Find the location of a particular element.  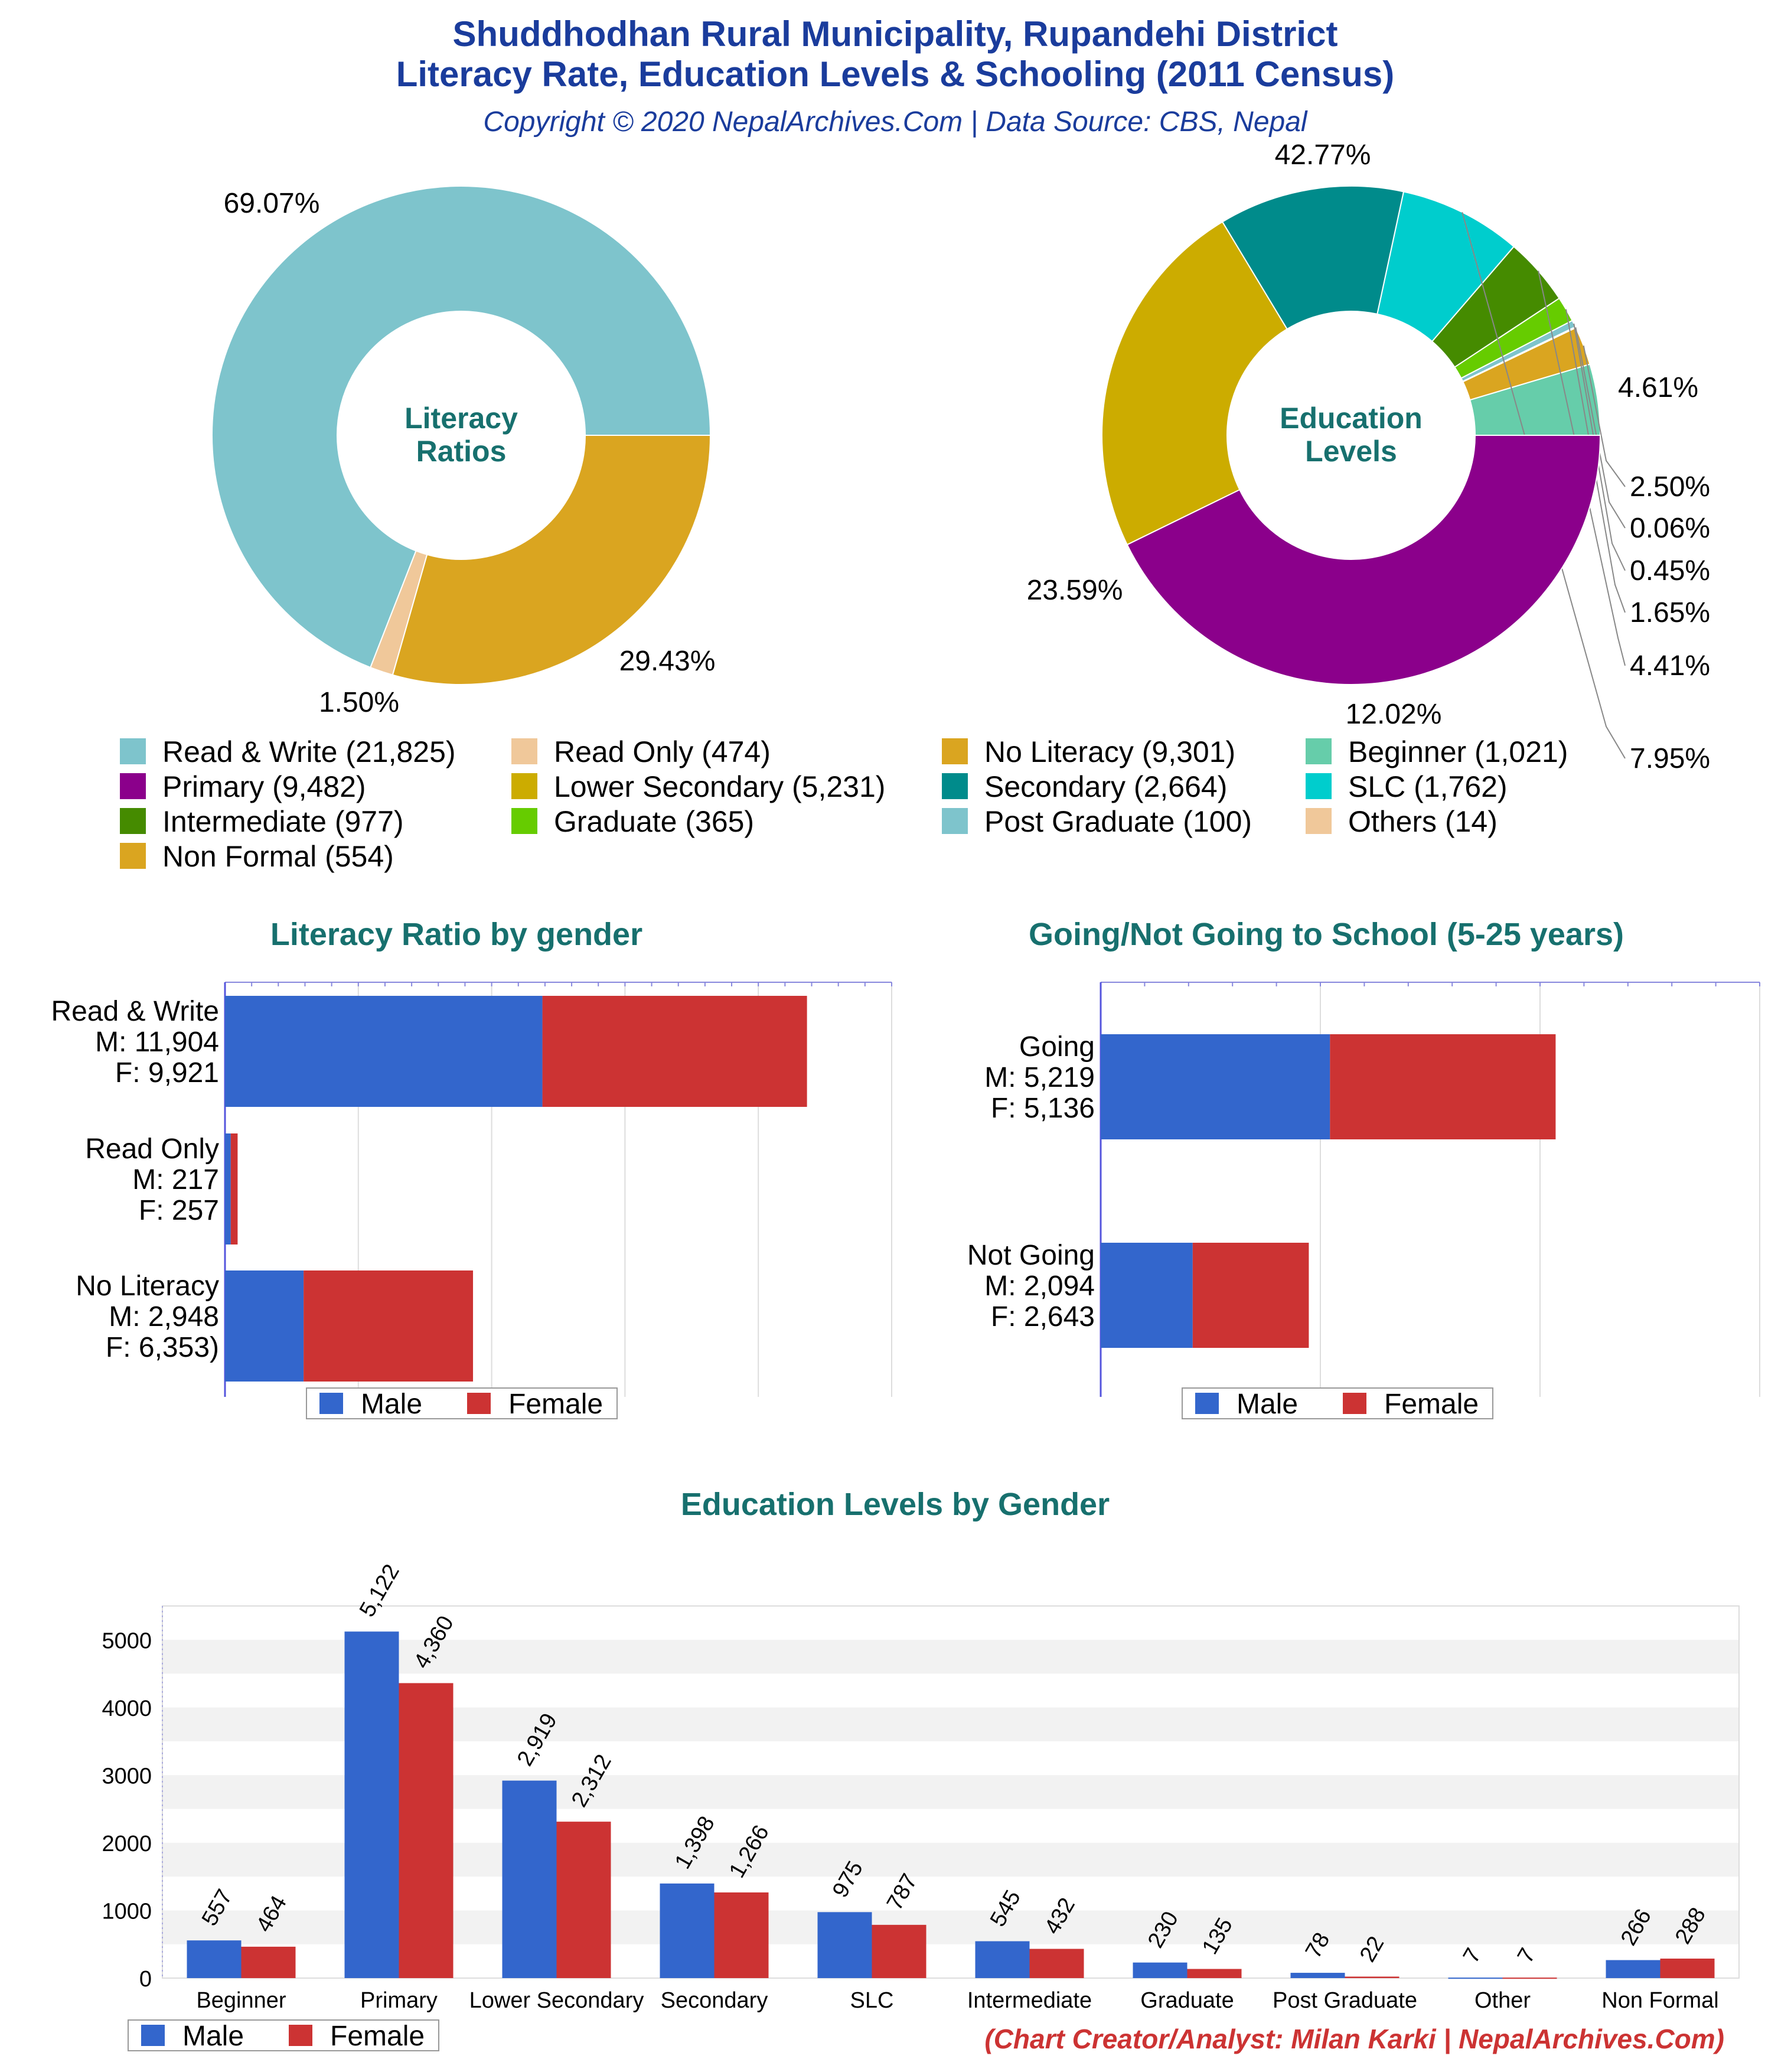

x-category-label: Graduate is located at coordinates (1187, 2000).